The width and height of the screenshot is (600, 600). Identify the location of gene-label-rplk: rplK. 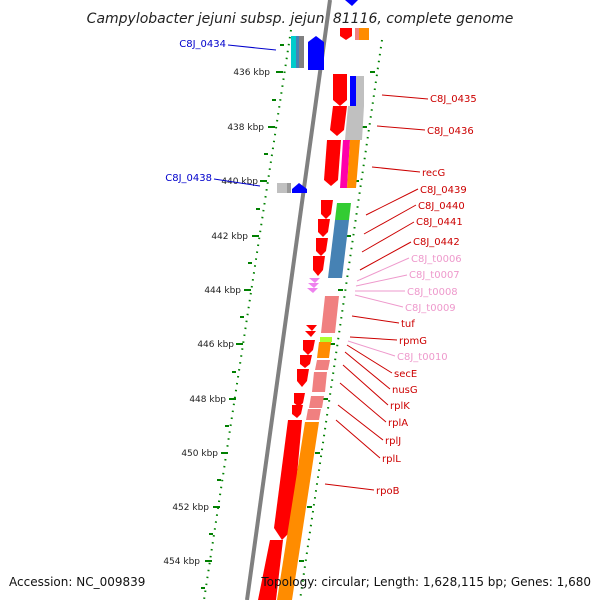
(400, 406).